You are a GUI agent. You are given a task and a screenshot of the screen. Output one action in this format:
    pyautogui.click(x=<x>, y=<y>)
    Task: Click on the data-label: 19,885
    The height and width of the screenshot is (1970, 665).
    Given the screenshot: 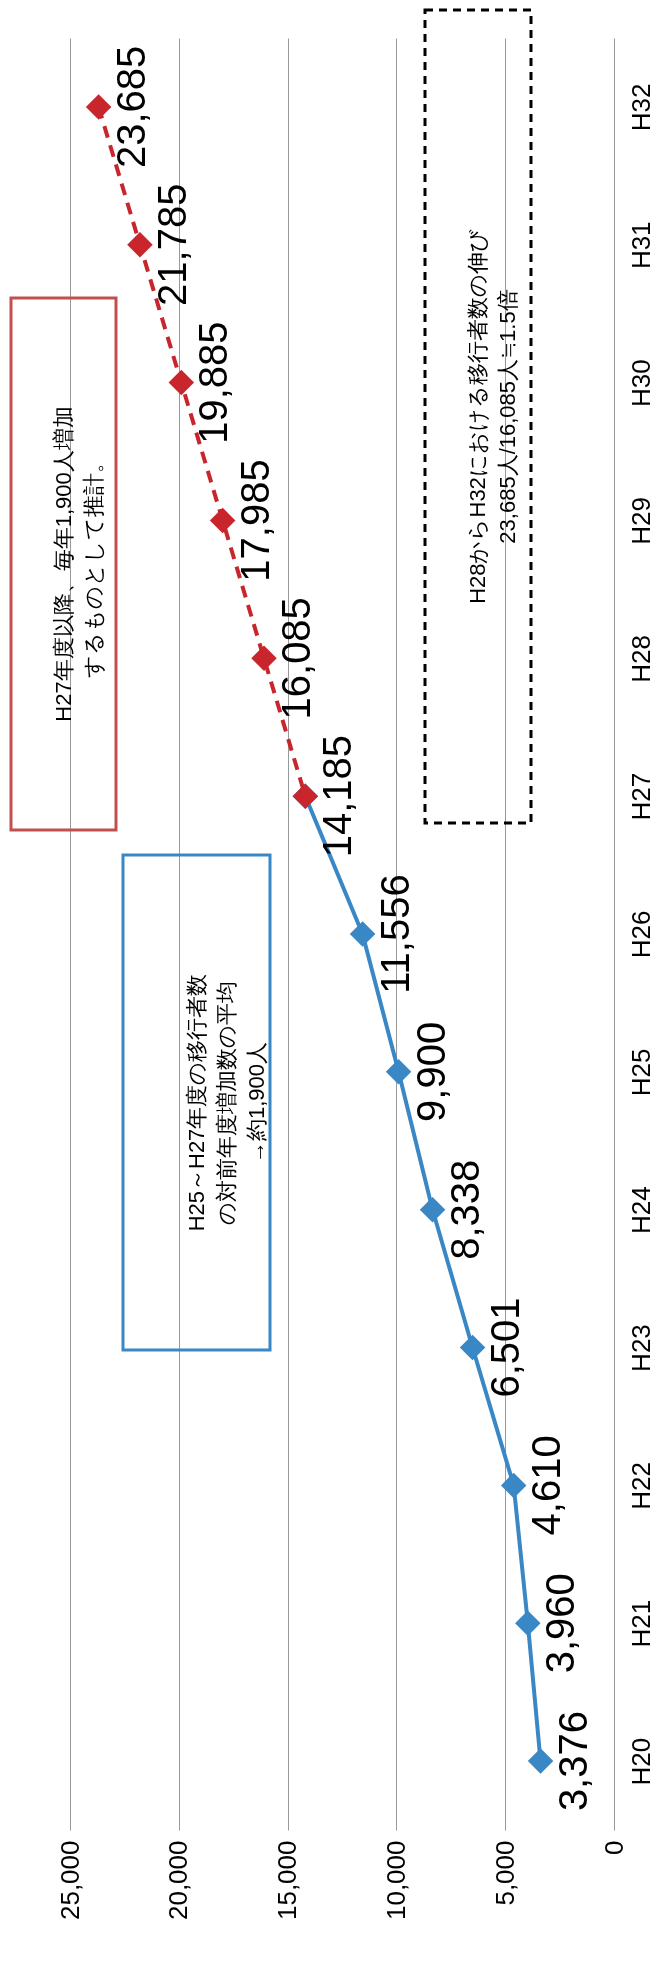 What is the action you would take?
    pyautogui.click(x=213, y=382)
    